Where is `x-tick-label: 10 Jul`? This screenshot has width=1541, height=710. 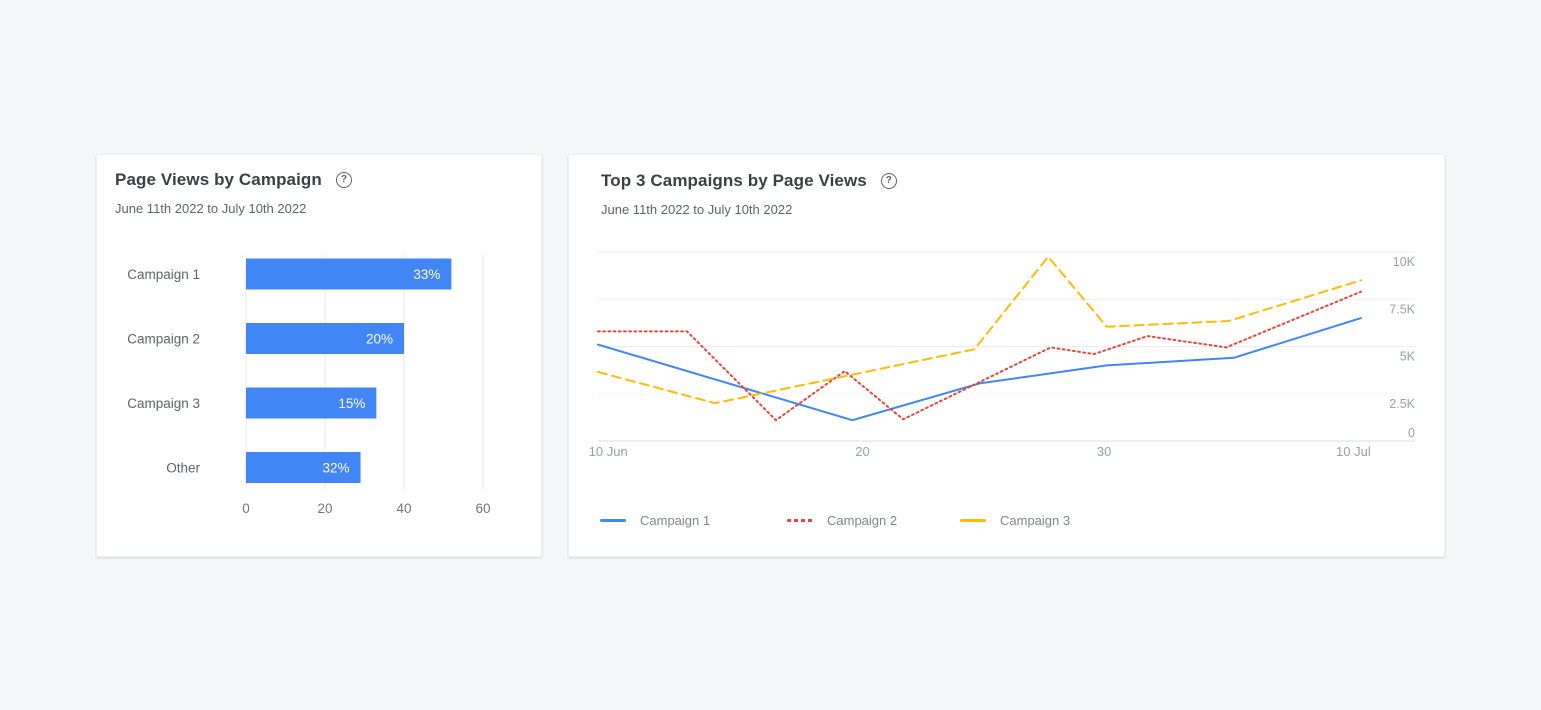 x-tick-label: 10 Jul is located at coordinates (1353, 451).